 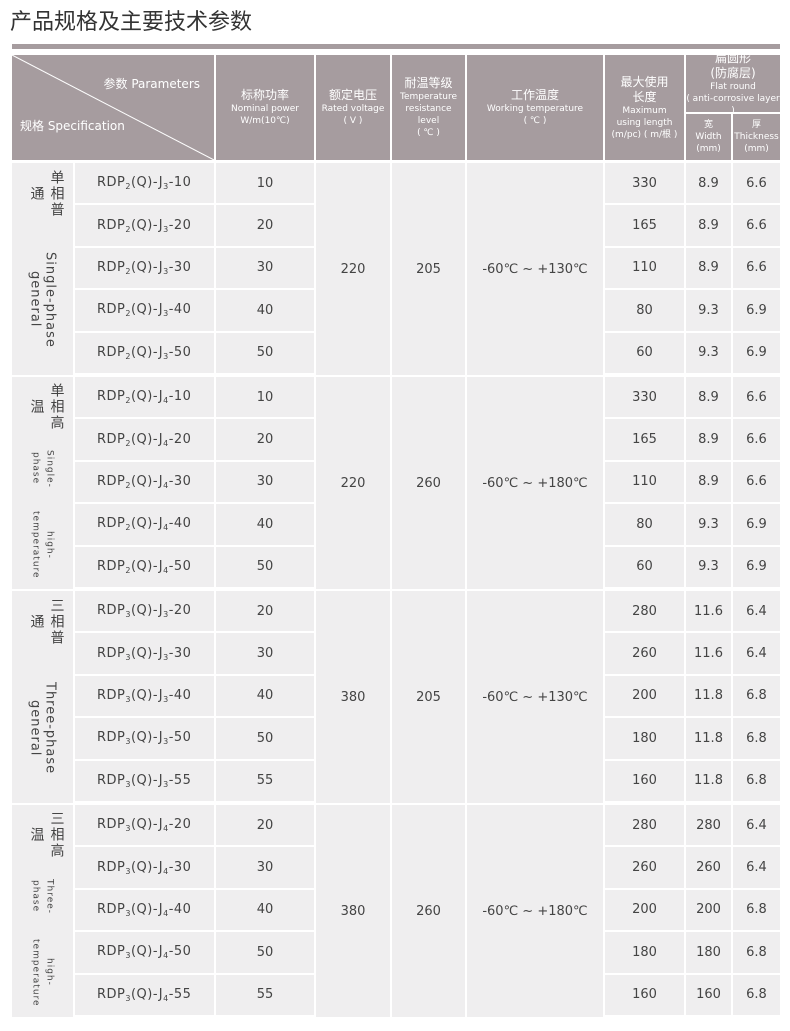 I want to click on cell: 50, so click(x=265, y=566).